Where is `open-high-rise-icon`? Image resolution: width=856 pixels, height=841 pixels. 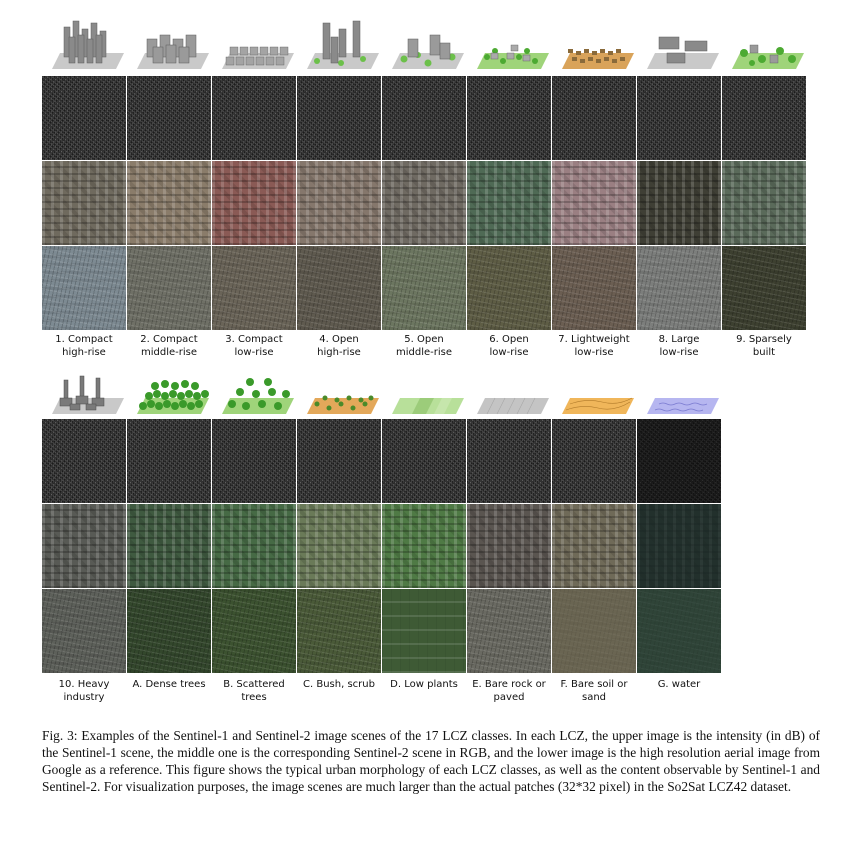 open-high-rise-icon is located at coordinates (339, 44).